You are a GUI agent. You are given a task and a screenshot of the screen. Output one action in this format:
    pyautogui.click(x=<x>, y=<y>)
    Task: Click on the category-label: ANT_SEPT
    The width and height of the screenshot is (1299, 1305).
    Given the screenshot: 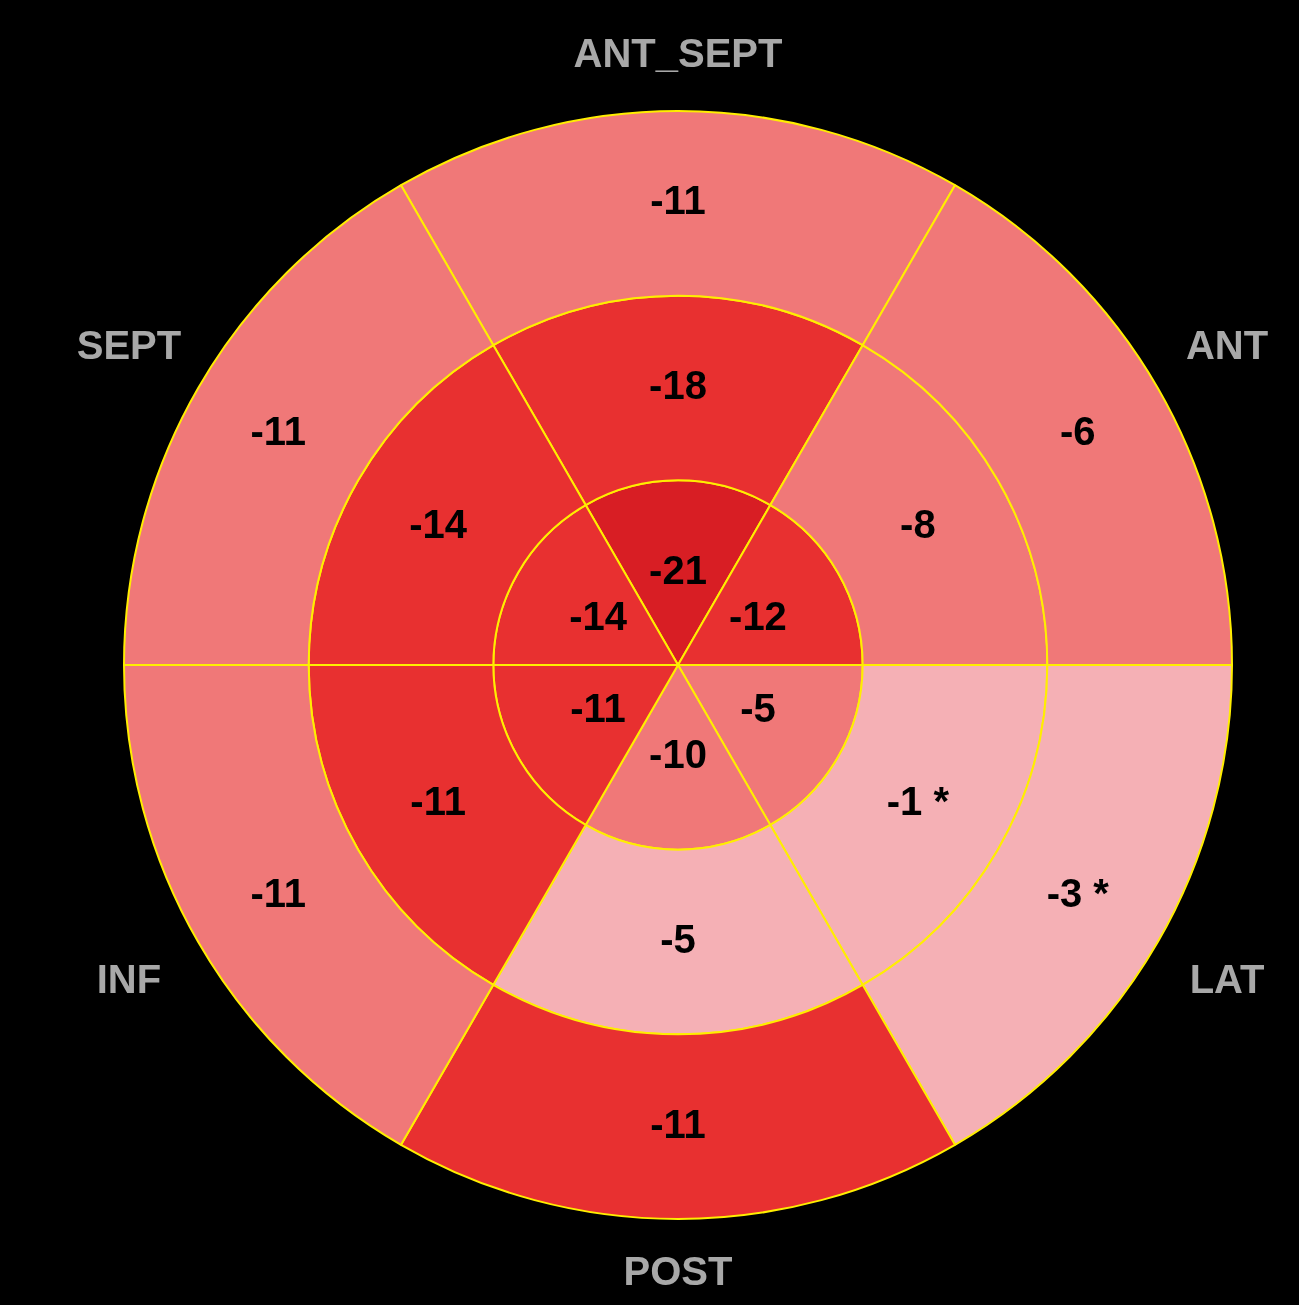 What is the action you would take?
    pyautogui.click(x=678, y=53)
    